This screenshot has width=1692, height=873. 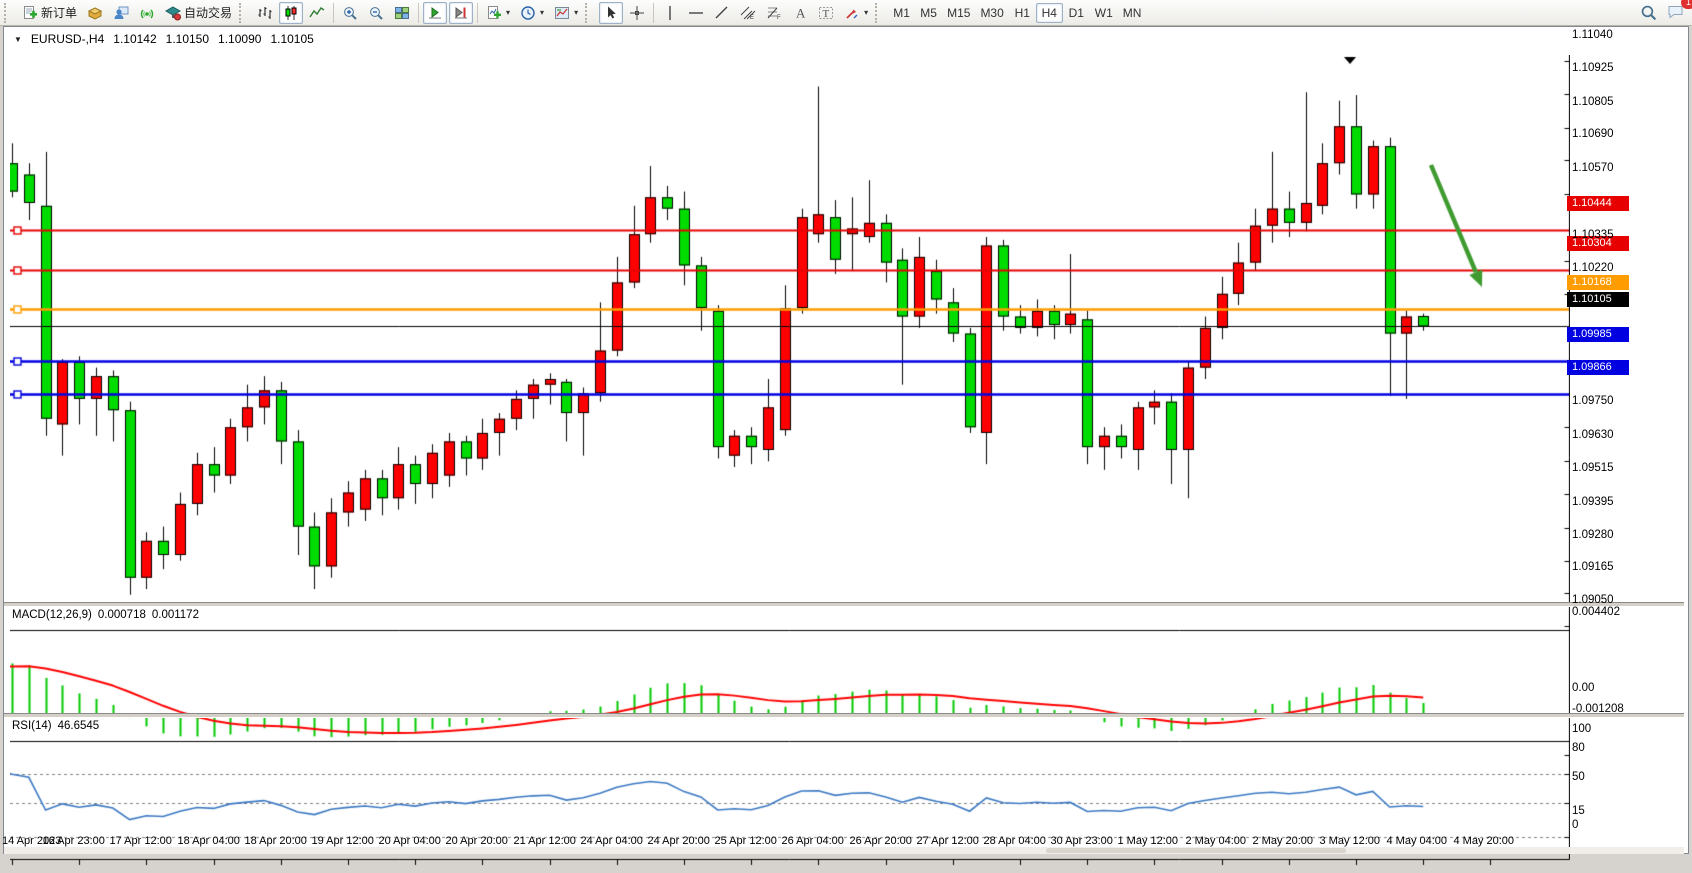 What do you see at coordinates (52, 615) in the screenshot?
I see `macd-name: MACD(12,26,9)` at bounding box center [52, 615].